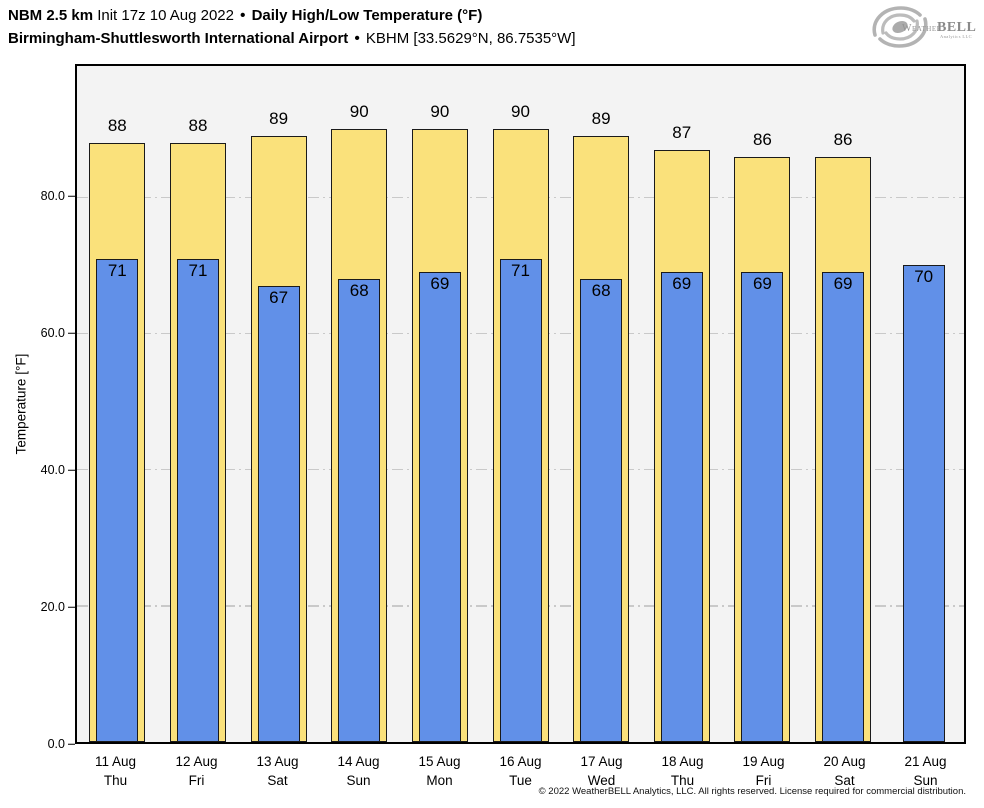  I want to click on x-label-day: Mon, so click(439, 780).